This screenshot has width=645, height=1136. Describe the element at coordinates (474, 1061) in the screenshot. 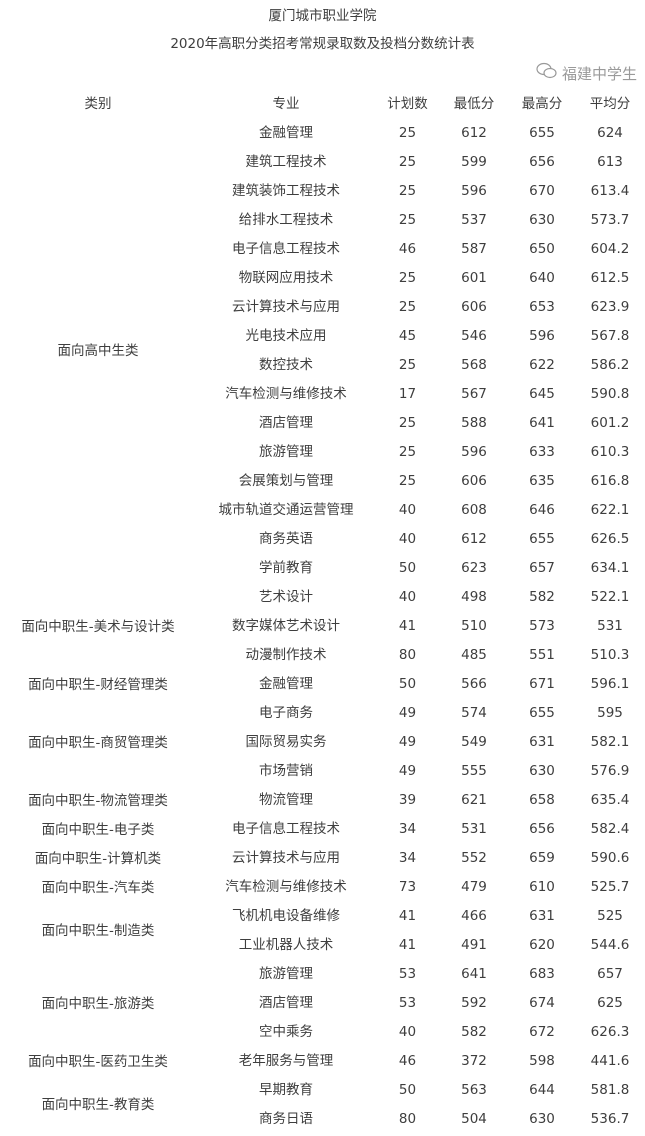

I see `min-score-cell: 372` at that location.